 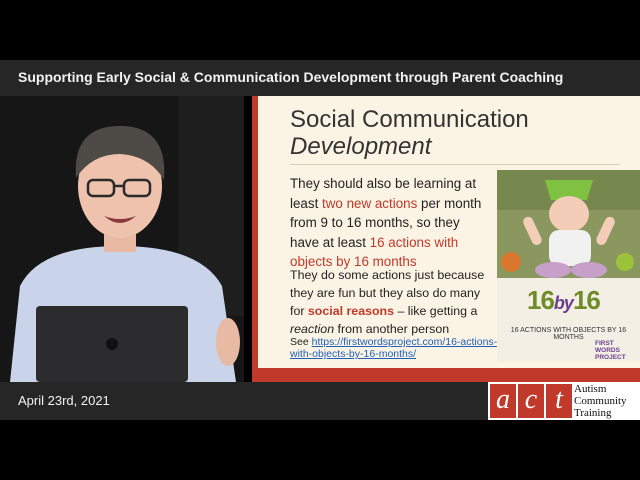 I want to click on 16-by-16-brand: 16by16, so click(x=564, y=300).